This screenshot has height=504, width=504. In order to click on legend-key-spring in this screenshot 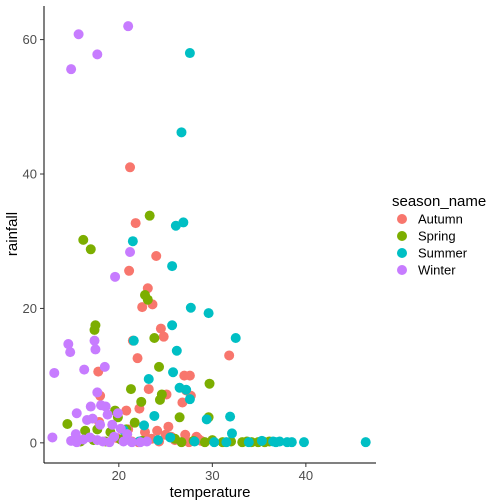, I will do `click(402, 236)`.